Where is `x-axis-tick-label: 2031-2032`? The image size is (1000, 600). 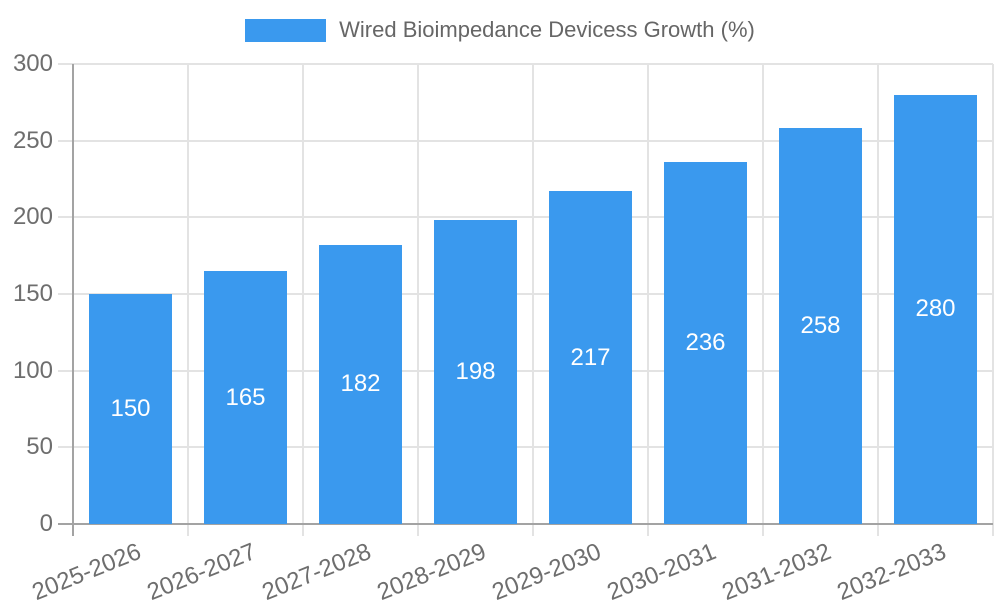 x-axis-tick-label: 2031-2032 is located at coordinates (776, 569).